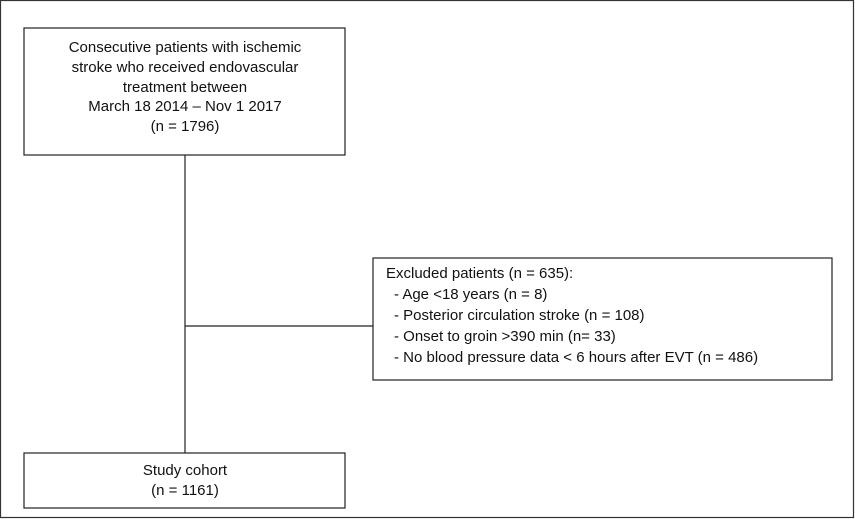 The height and width of the screenshot is (519, 855). Describe the element at coordinates (185, 490) in the screenshot. I see `node-text: (n = 1161)` at that location.